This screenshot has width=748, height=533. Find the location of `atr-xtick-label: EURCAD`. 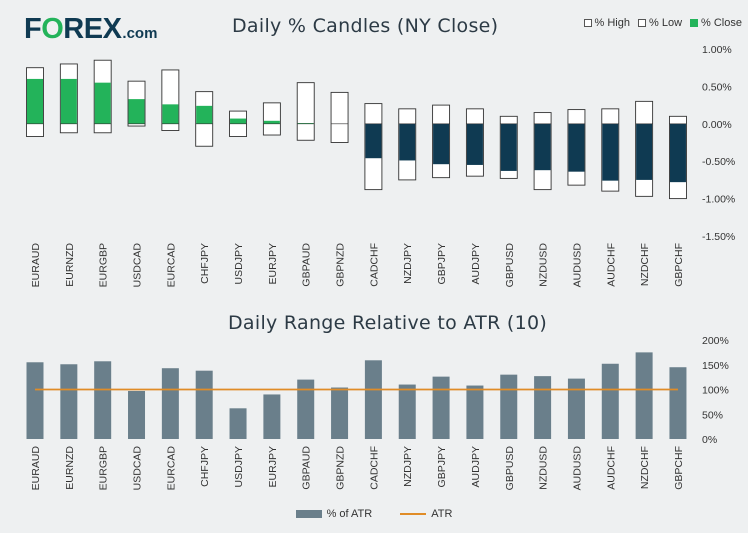

atr-xtick-label: EURCAD is located at coordinates (171, 468).